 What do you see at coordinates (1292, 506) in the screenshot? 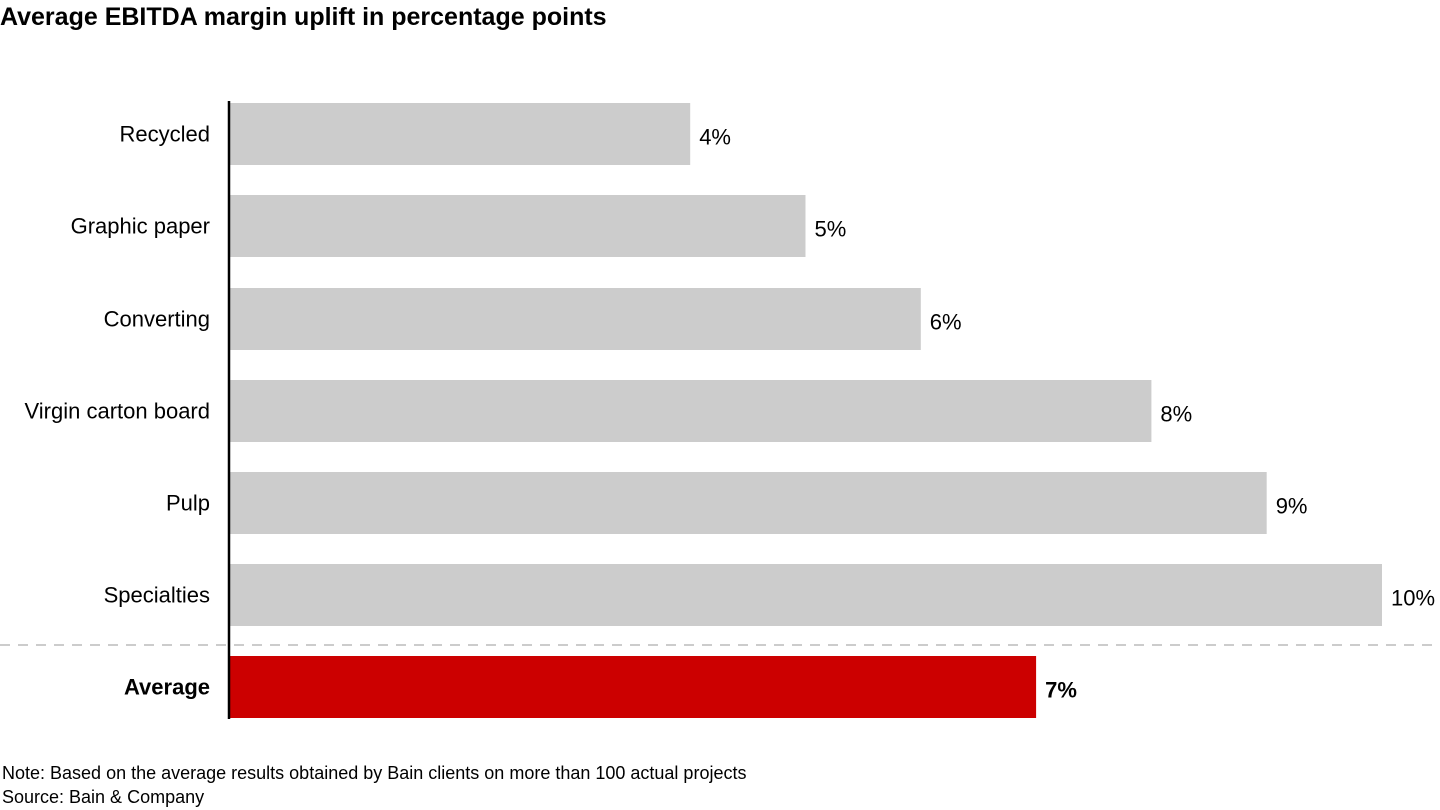
I see `value-label-pulp: 9%` at bounding box center [1292, 506].